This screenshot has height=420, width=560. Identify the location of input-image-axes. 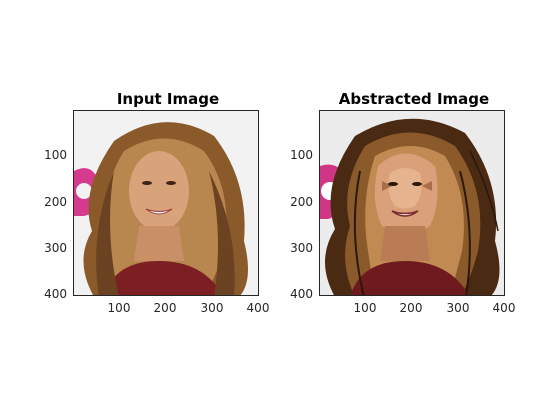
(166, 203).